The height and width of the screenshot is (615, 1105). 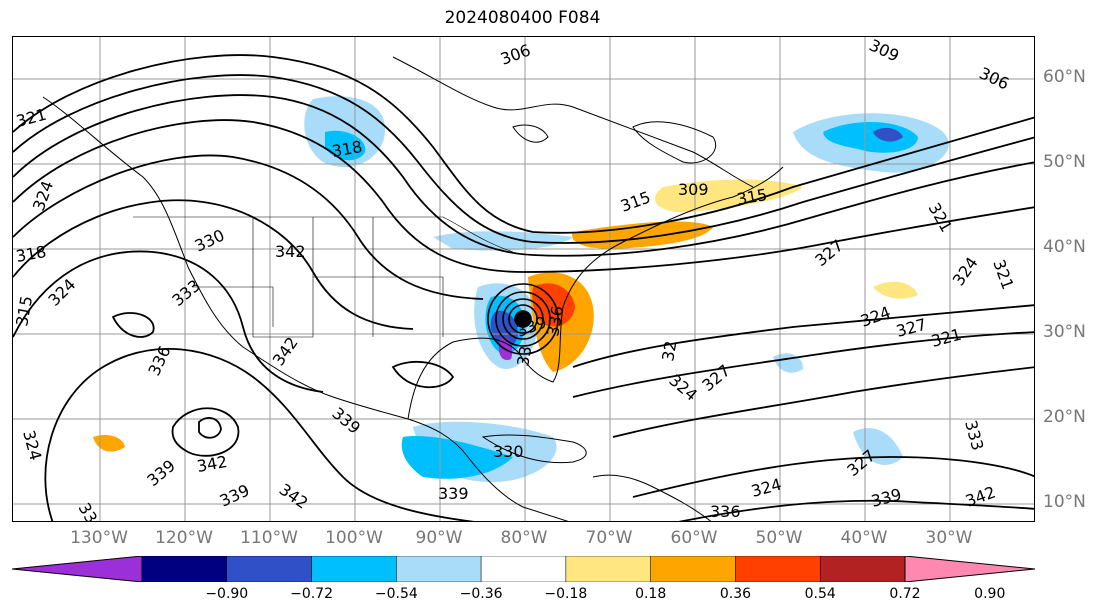 What do you see at coordinates (30, 254) in the screenshot?
I see `contour-label: 318` at bounding box center [30, 254].